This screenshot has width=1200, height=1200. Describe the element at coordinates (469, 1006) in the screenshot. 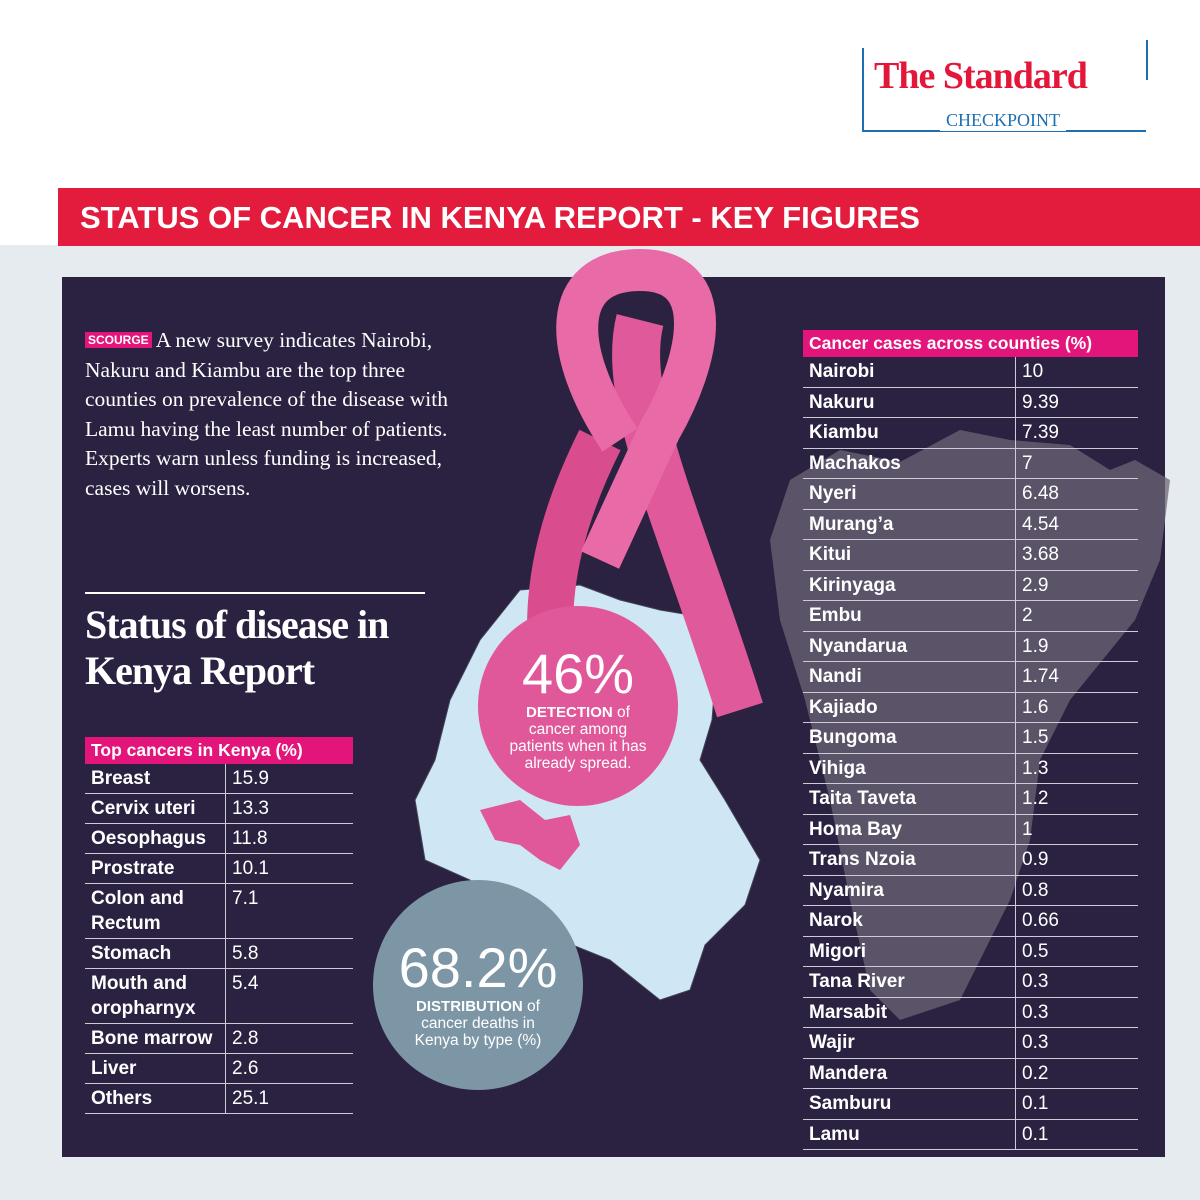

I see `stat-label: DISTRIBUTION` at that location.